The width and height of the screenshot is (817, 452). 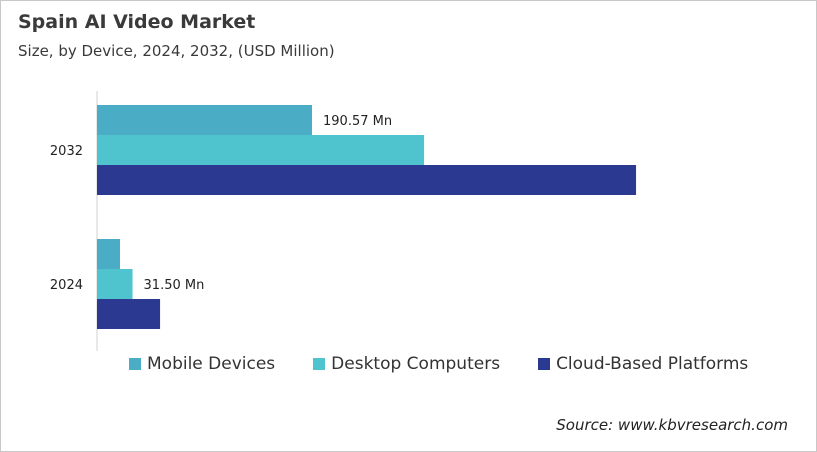 What do you see at coordinates (652, 364) in the screenshot?
I see `legend-label: Cloud-Based Platforms` at bounding box center [652, 364].